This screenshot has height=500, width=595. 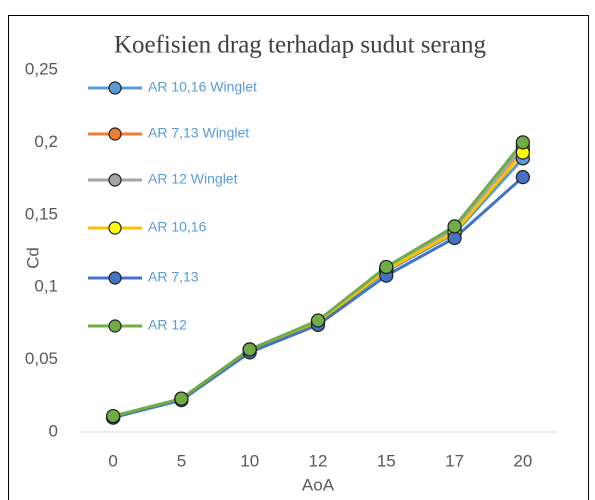 What do you see at coordinates (318, 460) in the screenshot?
I see `x-tick-label: 12` at bounding box center [318, 460].